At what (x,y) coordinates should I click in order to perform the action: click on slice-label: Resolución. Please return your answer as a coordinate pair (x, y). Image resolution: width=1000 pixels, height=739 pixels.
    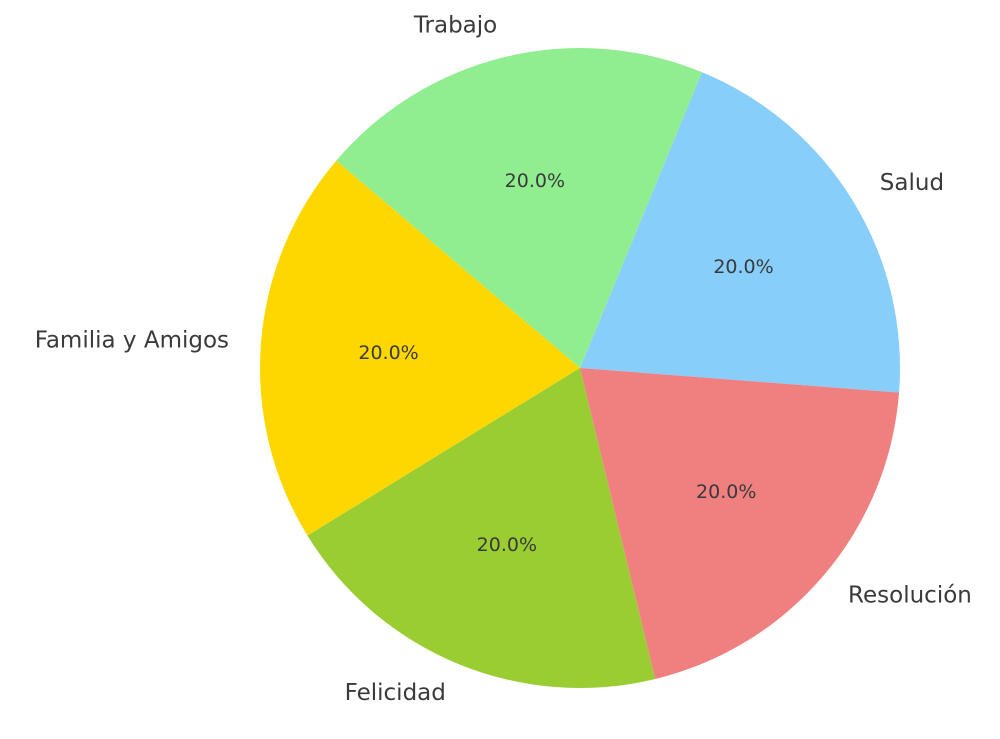
    Looking at the image, I should click on (910, 596).